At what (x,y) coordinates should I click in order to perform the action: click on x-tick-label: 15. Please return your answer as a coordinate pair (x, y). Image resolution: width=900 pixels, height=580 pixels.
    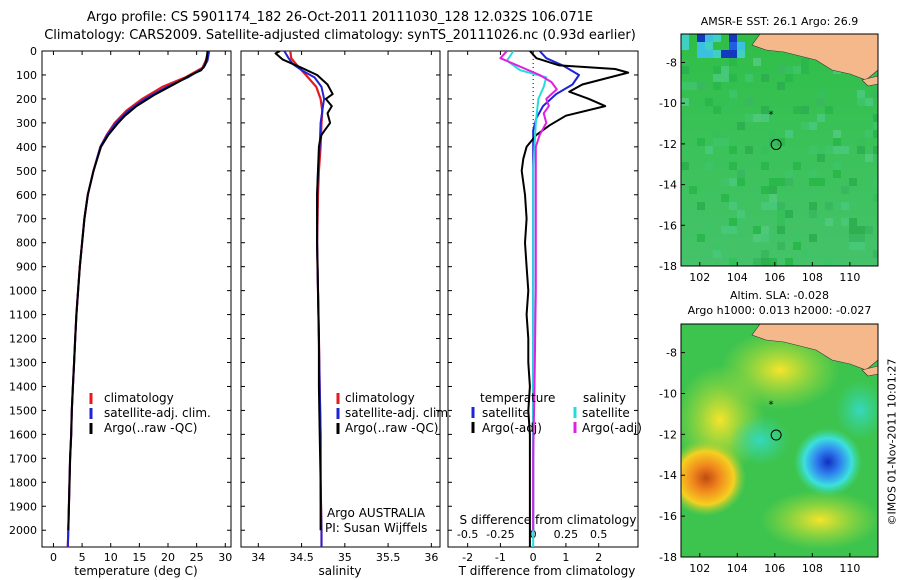
    Looking at the image, I should click on (139, 557).